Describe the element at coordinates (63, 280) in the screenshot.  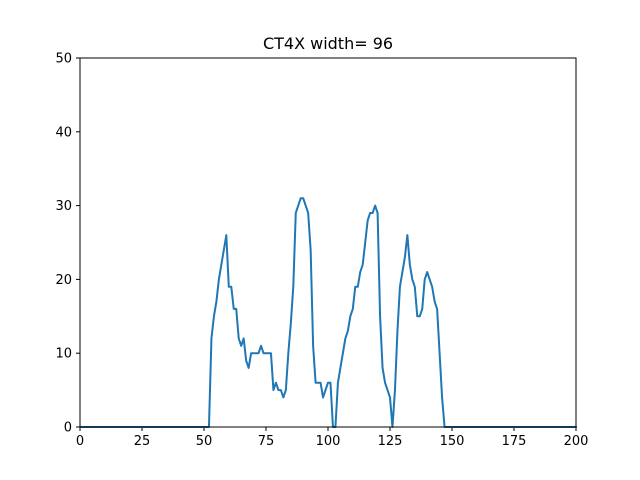
I see `y-tick-label: 20` at that location.